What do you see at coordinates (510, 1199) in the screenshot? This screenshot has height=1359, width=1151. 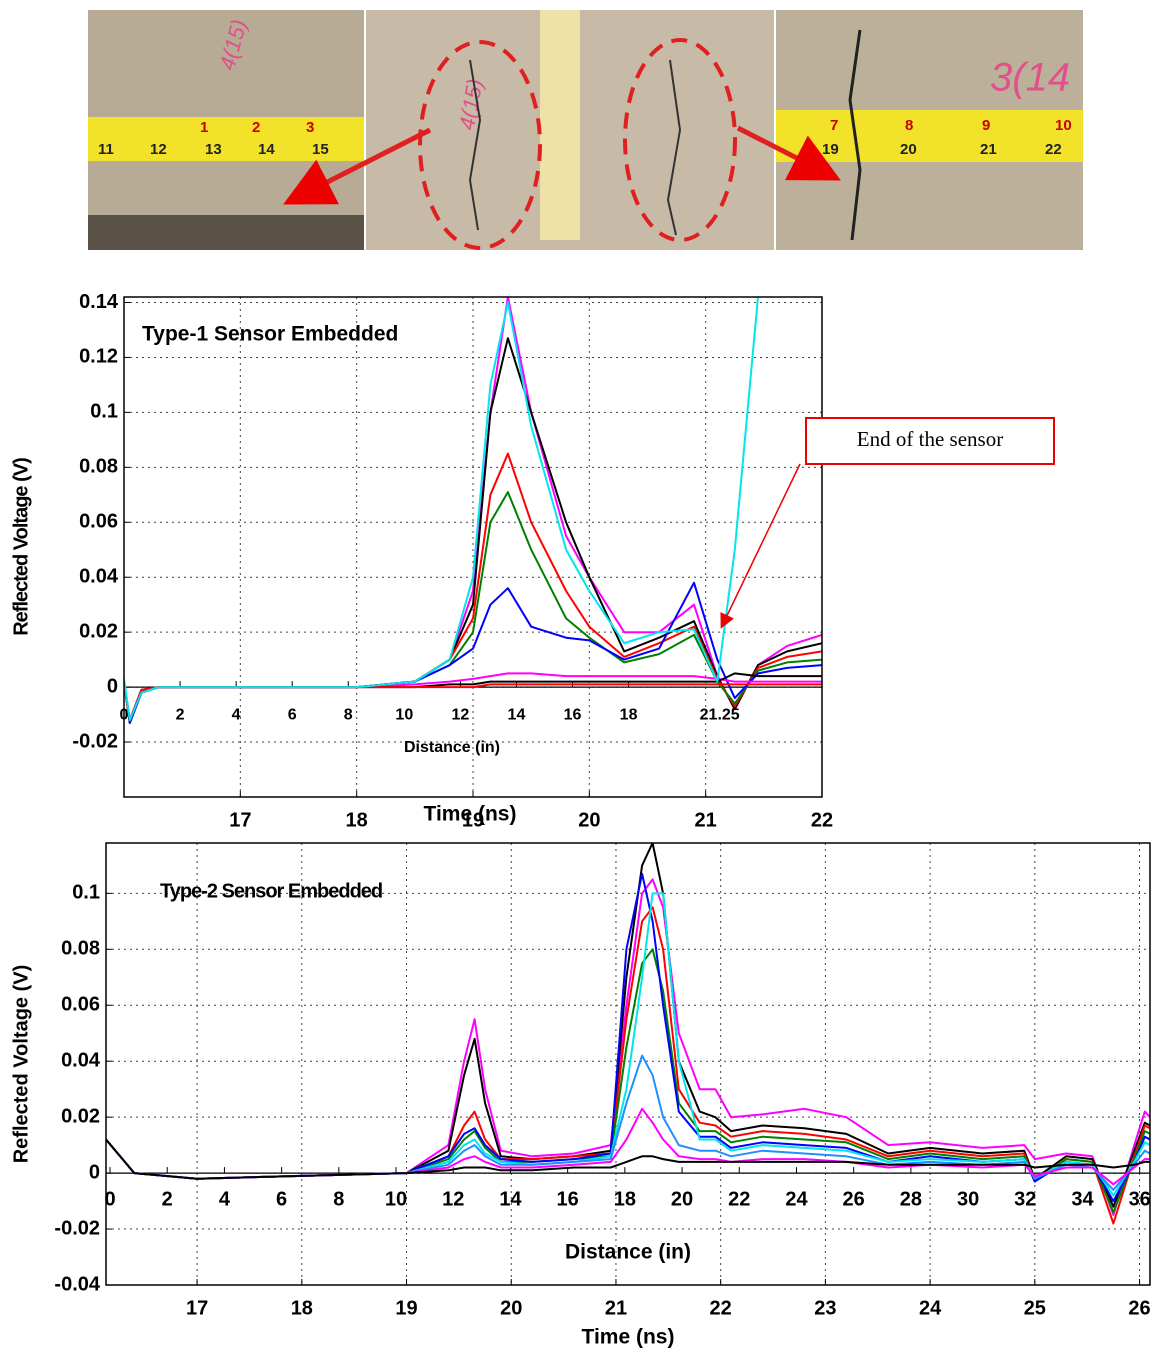 I see `x2-tick-label: 14` at bounding box center [510, 1199].